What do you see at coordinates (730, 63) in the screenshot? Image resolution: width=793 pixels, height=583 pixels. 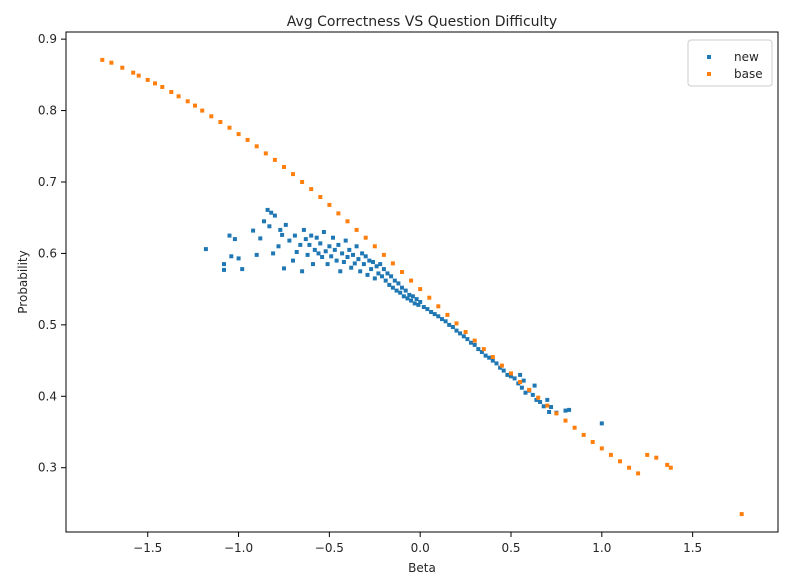 I see `legend: new base` at bounding box center [730, 63].